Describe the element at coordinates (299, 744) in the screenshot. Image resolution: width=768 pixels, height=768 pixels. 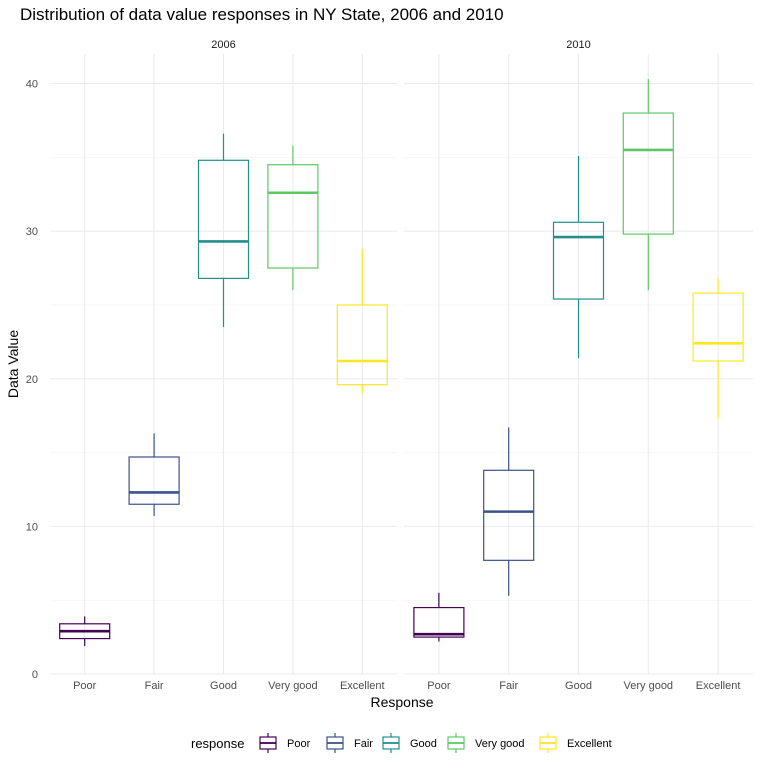
I see `legend-label: Poor` at that location.